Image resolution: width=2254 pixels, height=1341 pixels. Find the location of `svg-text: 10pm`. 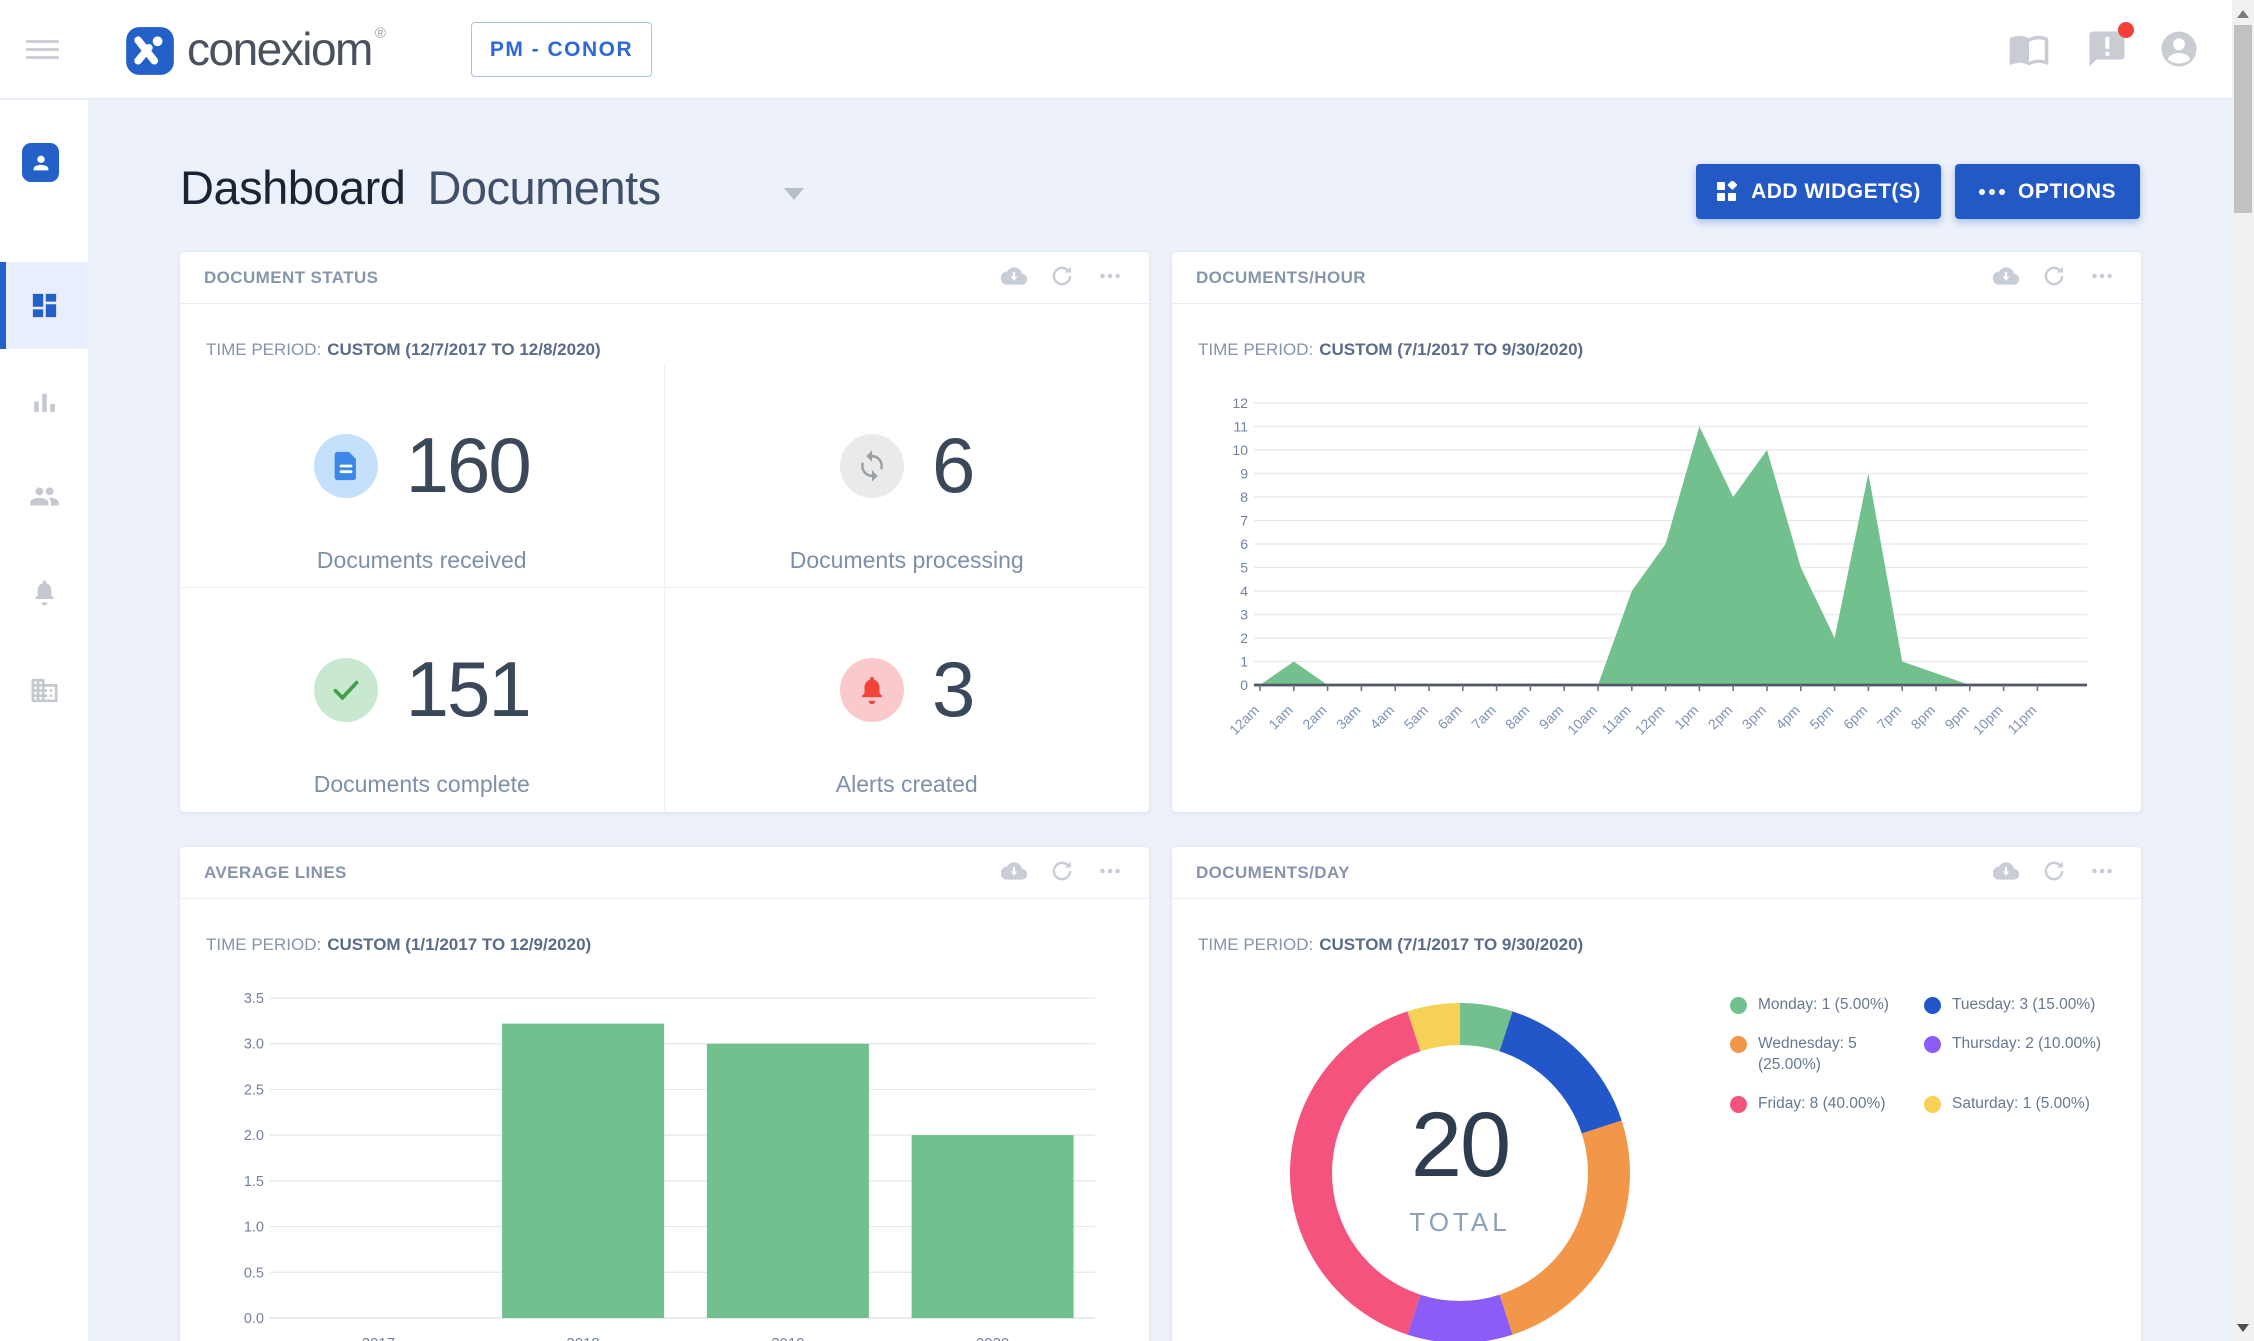

svg-text: 10pm is located at coordinates (1988, 720).